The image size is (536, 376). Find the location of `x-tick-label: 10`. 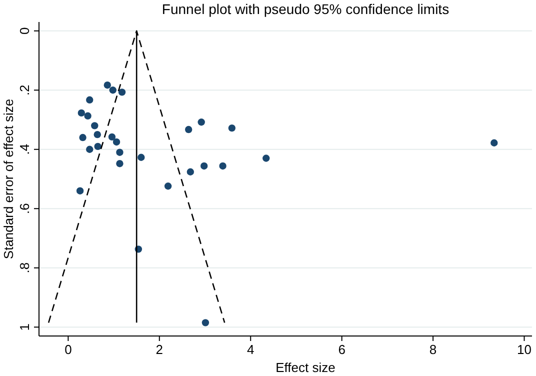

x-tick-label: 10 is located at coordinates (524, 349).